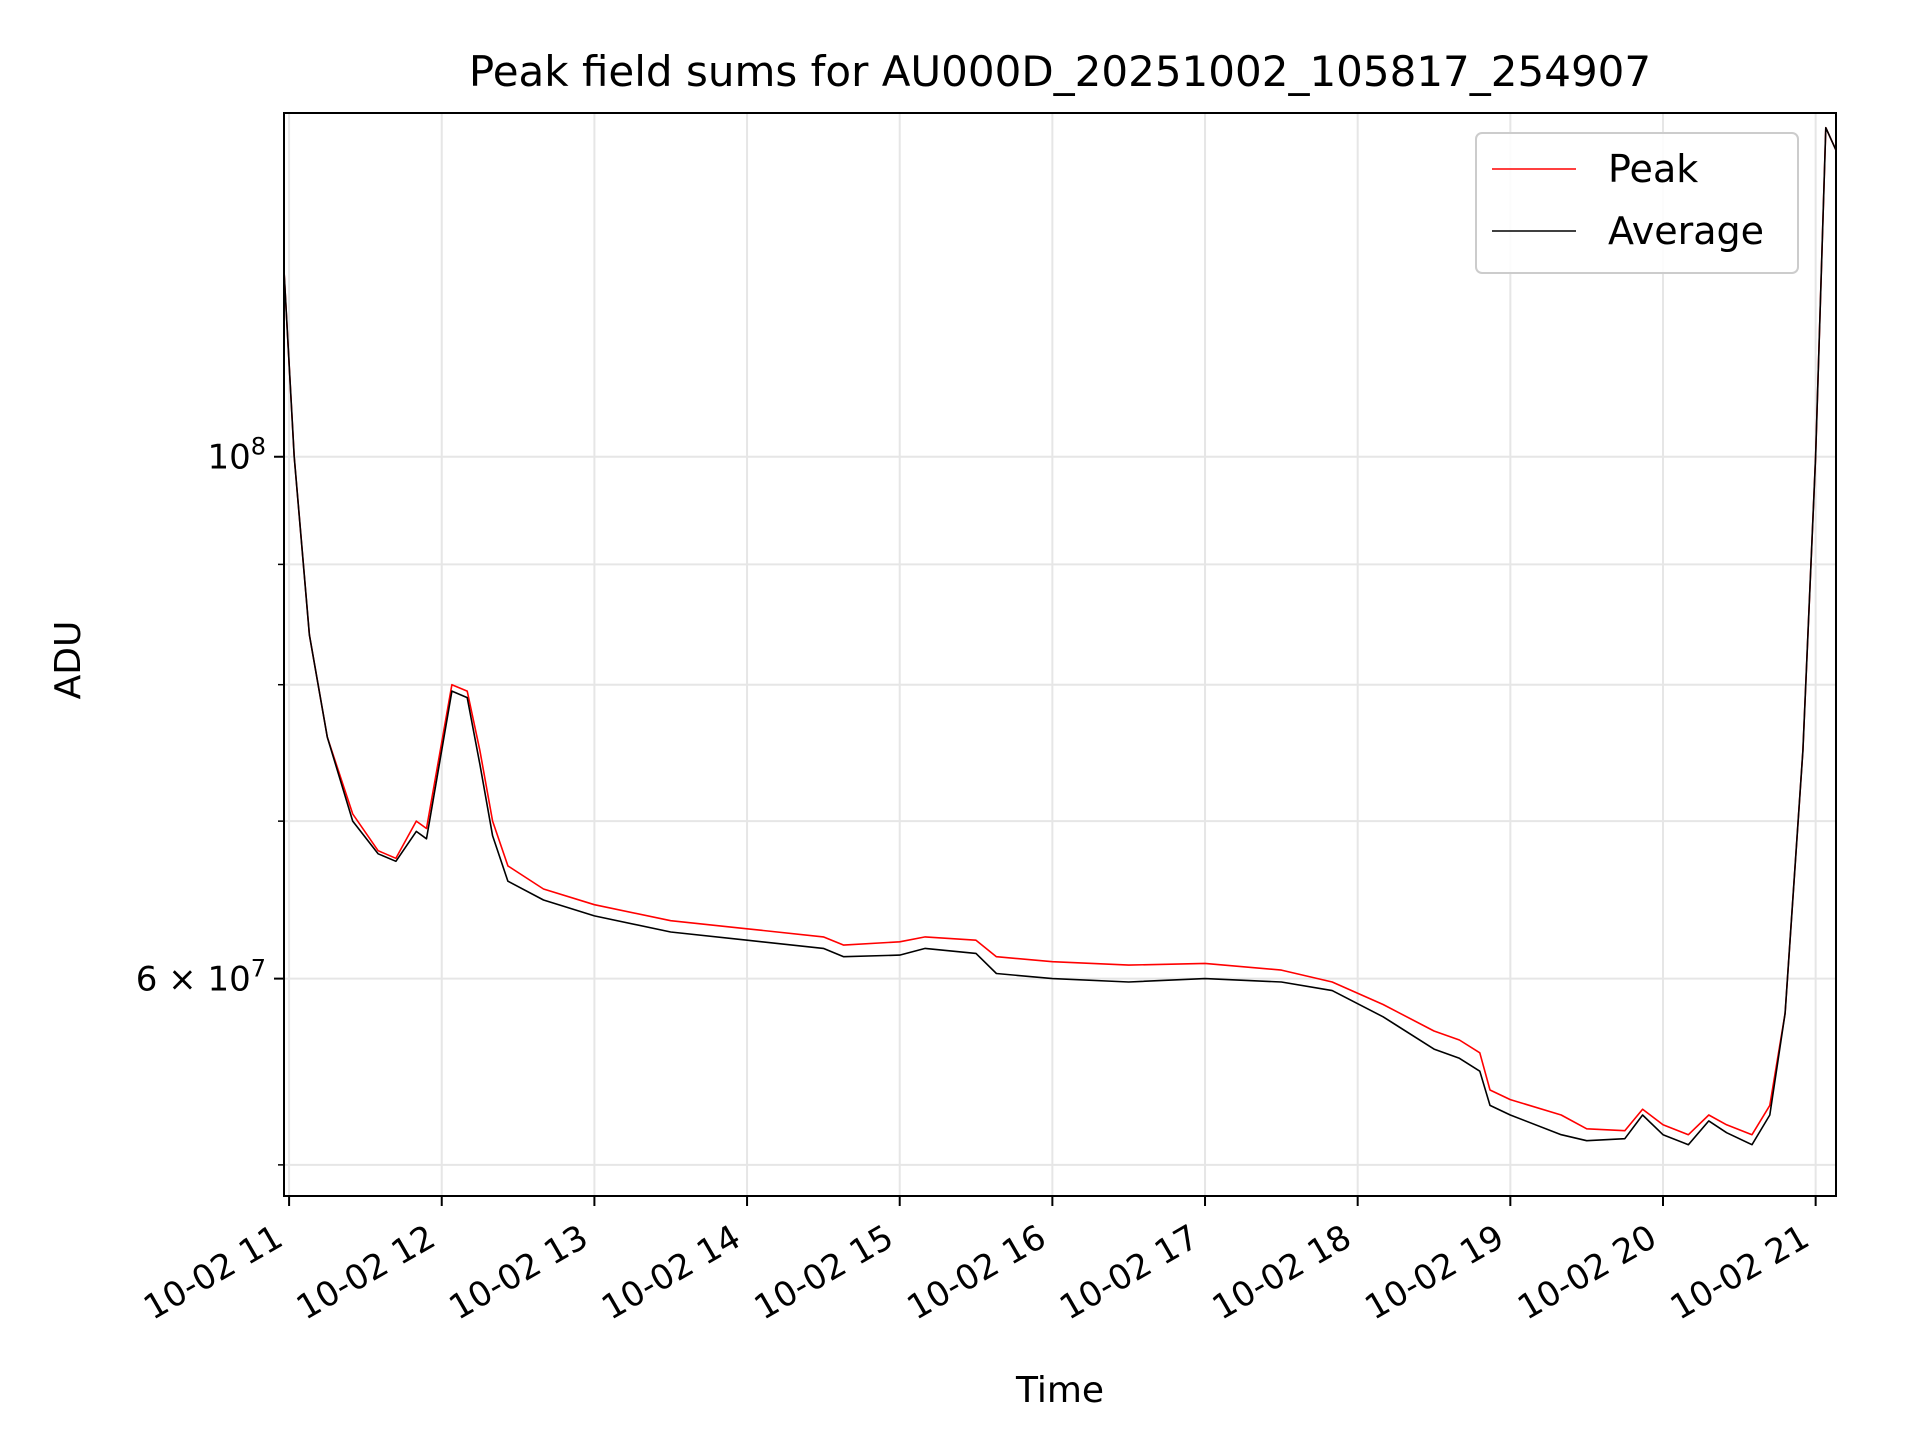 This screenshot has height=1440, width=1920. I want to click on y-tick-label: 6 × 107, so click(201, 977).